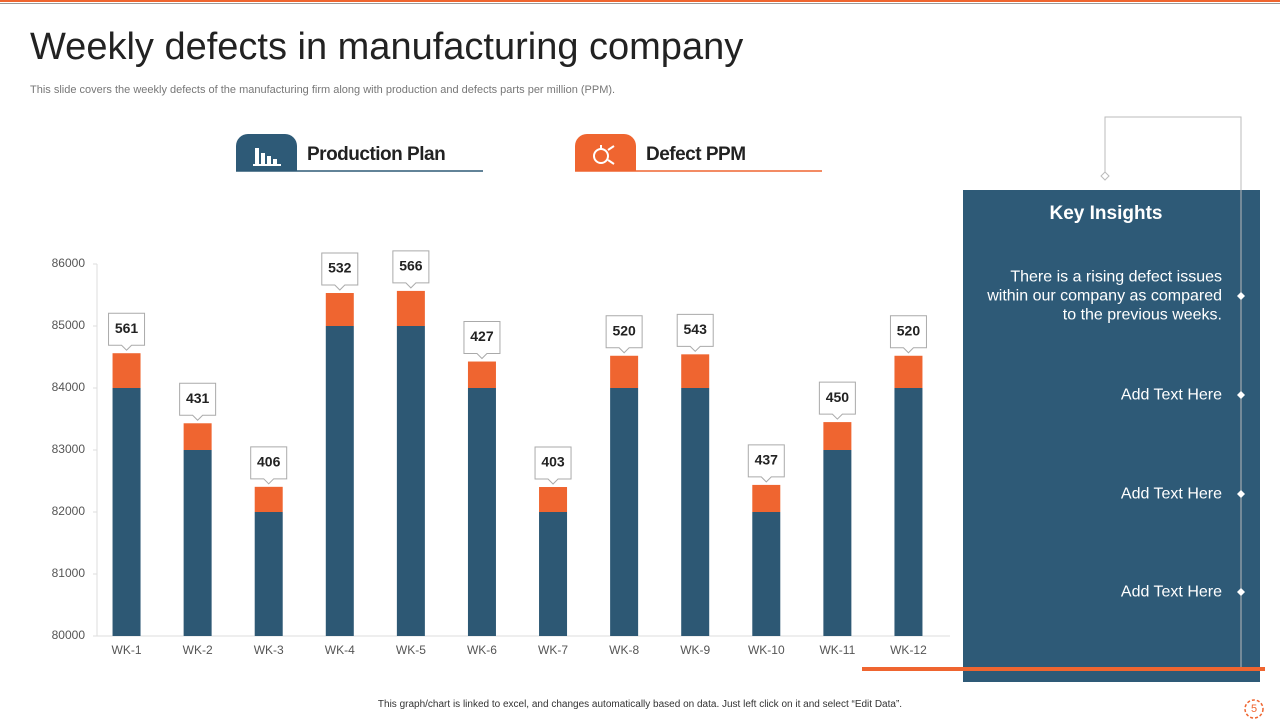 Image resolution: width=1280 pixels, height=720 pixels. Describe the element at coordinates (376, 154) in the screenshot. I see `legend-label: Production Plan` at that location.